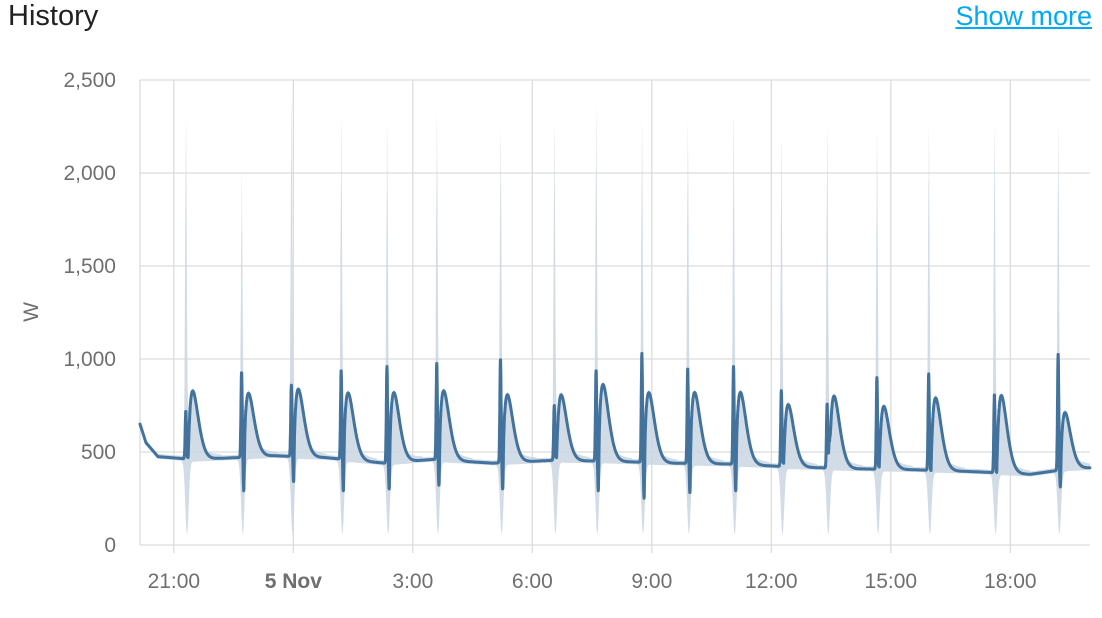  I want to click on x-tick-label: 5 Nov, so click(294, 581).